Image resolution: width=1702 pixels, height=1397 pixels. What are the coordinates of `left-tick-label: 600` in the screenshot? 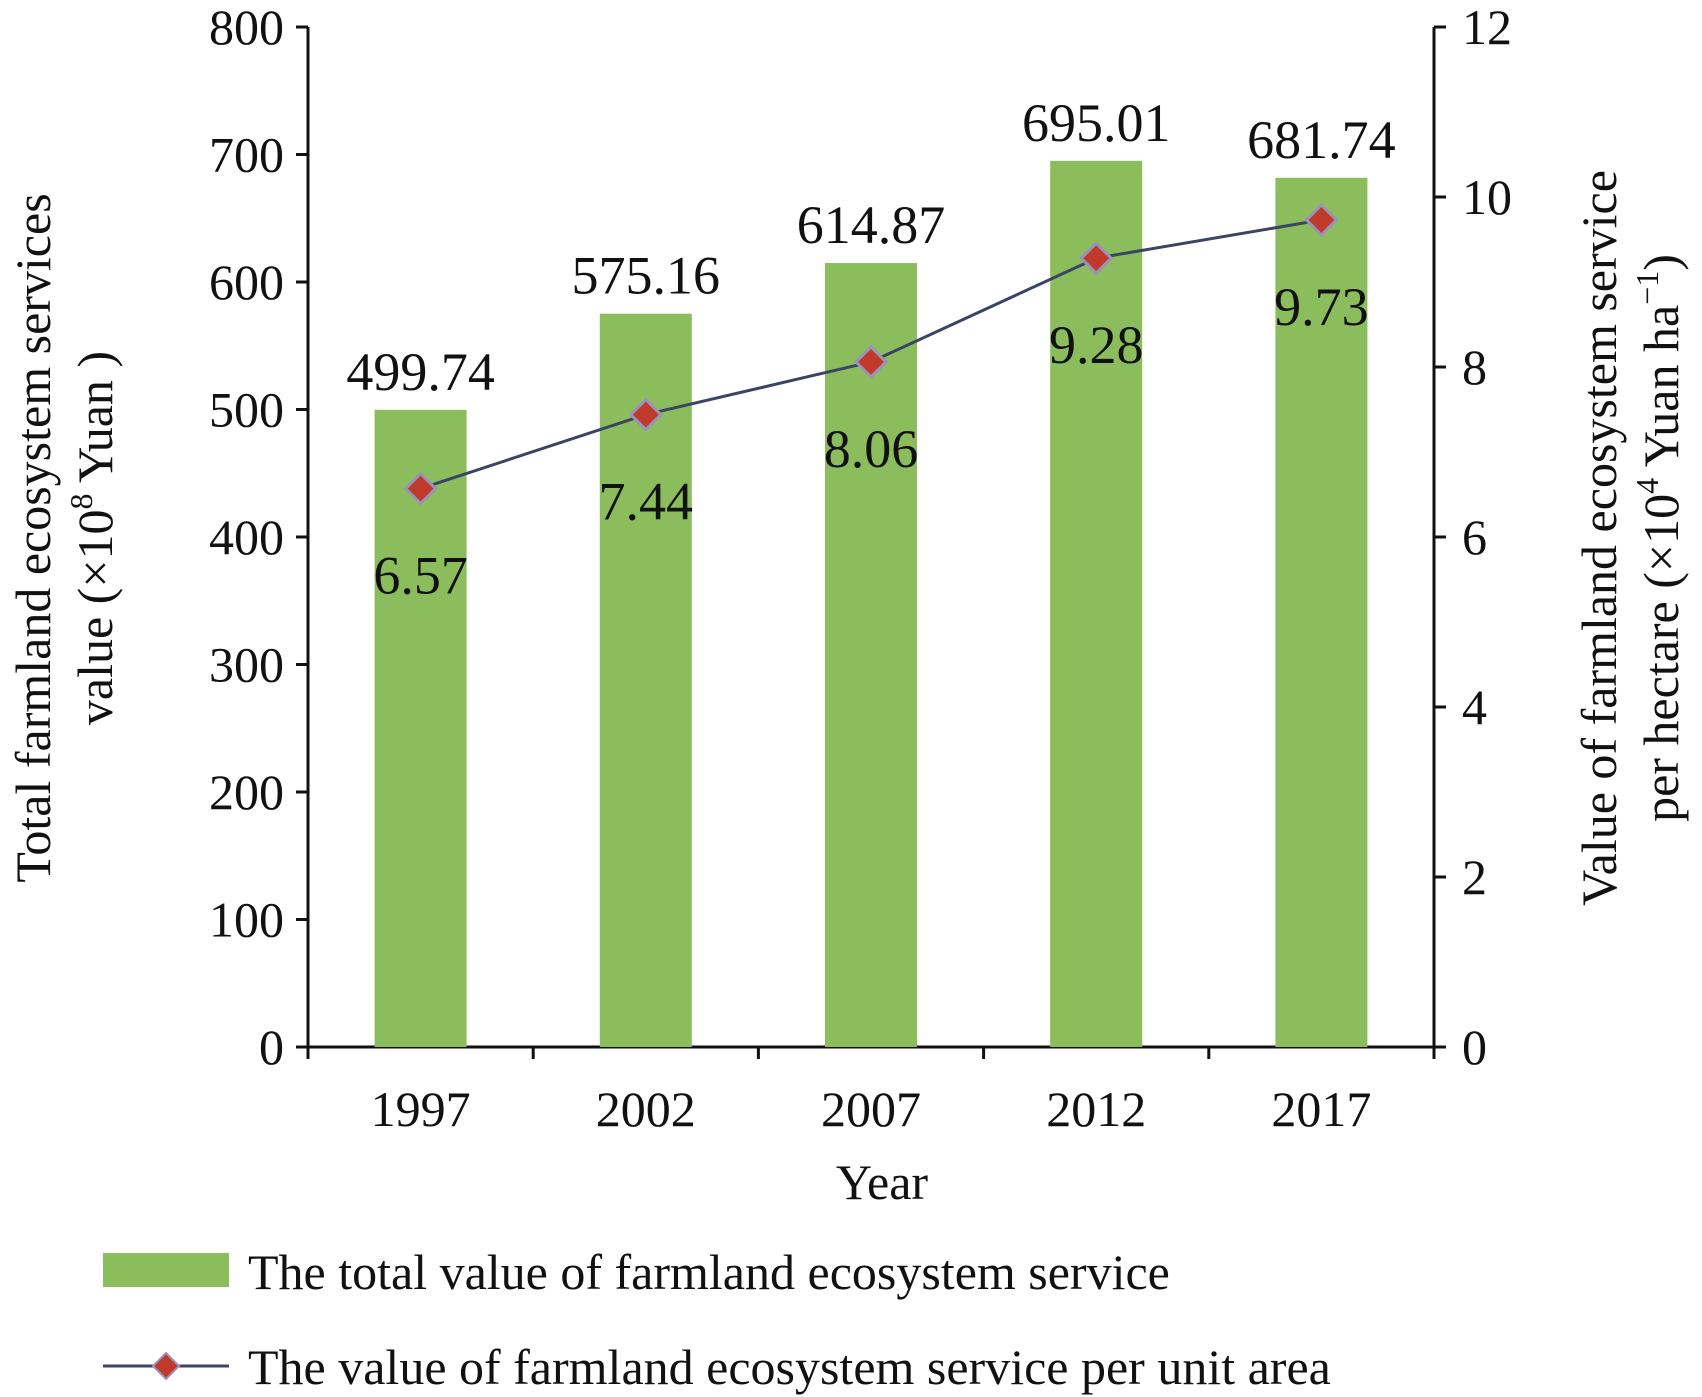 It's located at (246, 282).